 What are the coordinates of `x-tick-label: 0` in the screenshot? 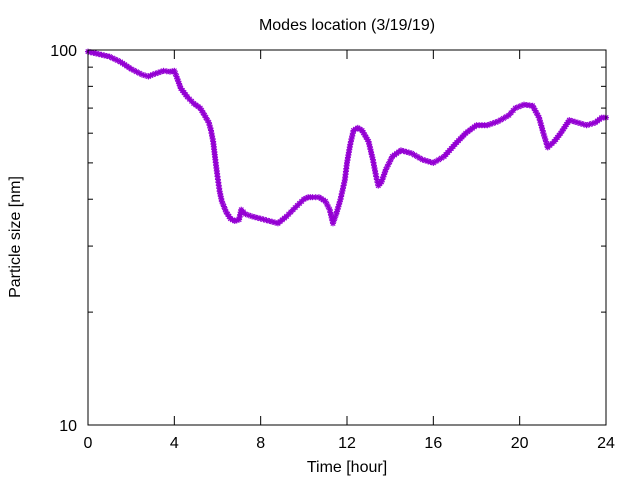 It's located at (88, 443).